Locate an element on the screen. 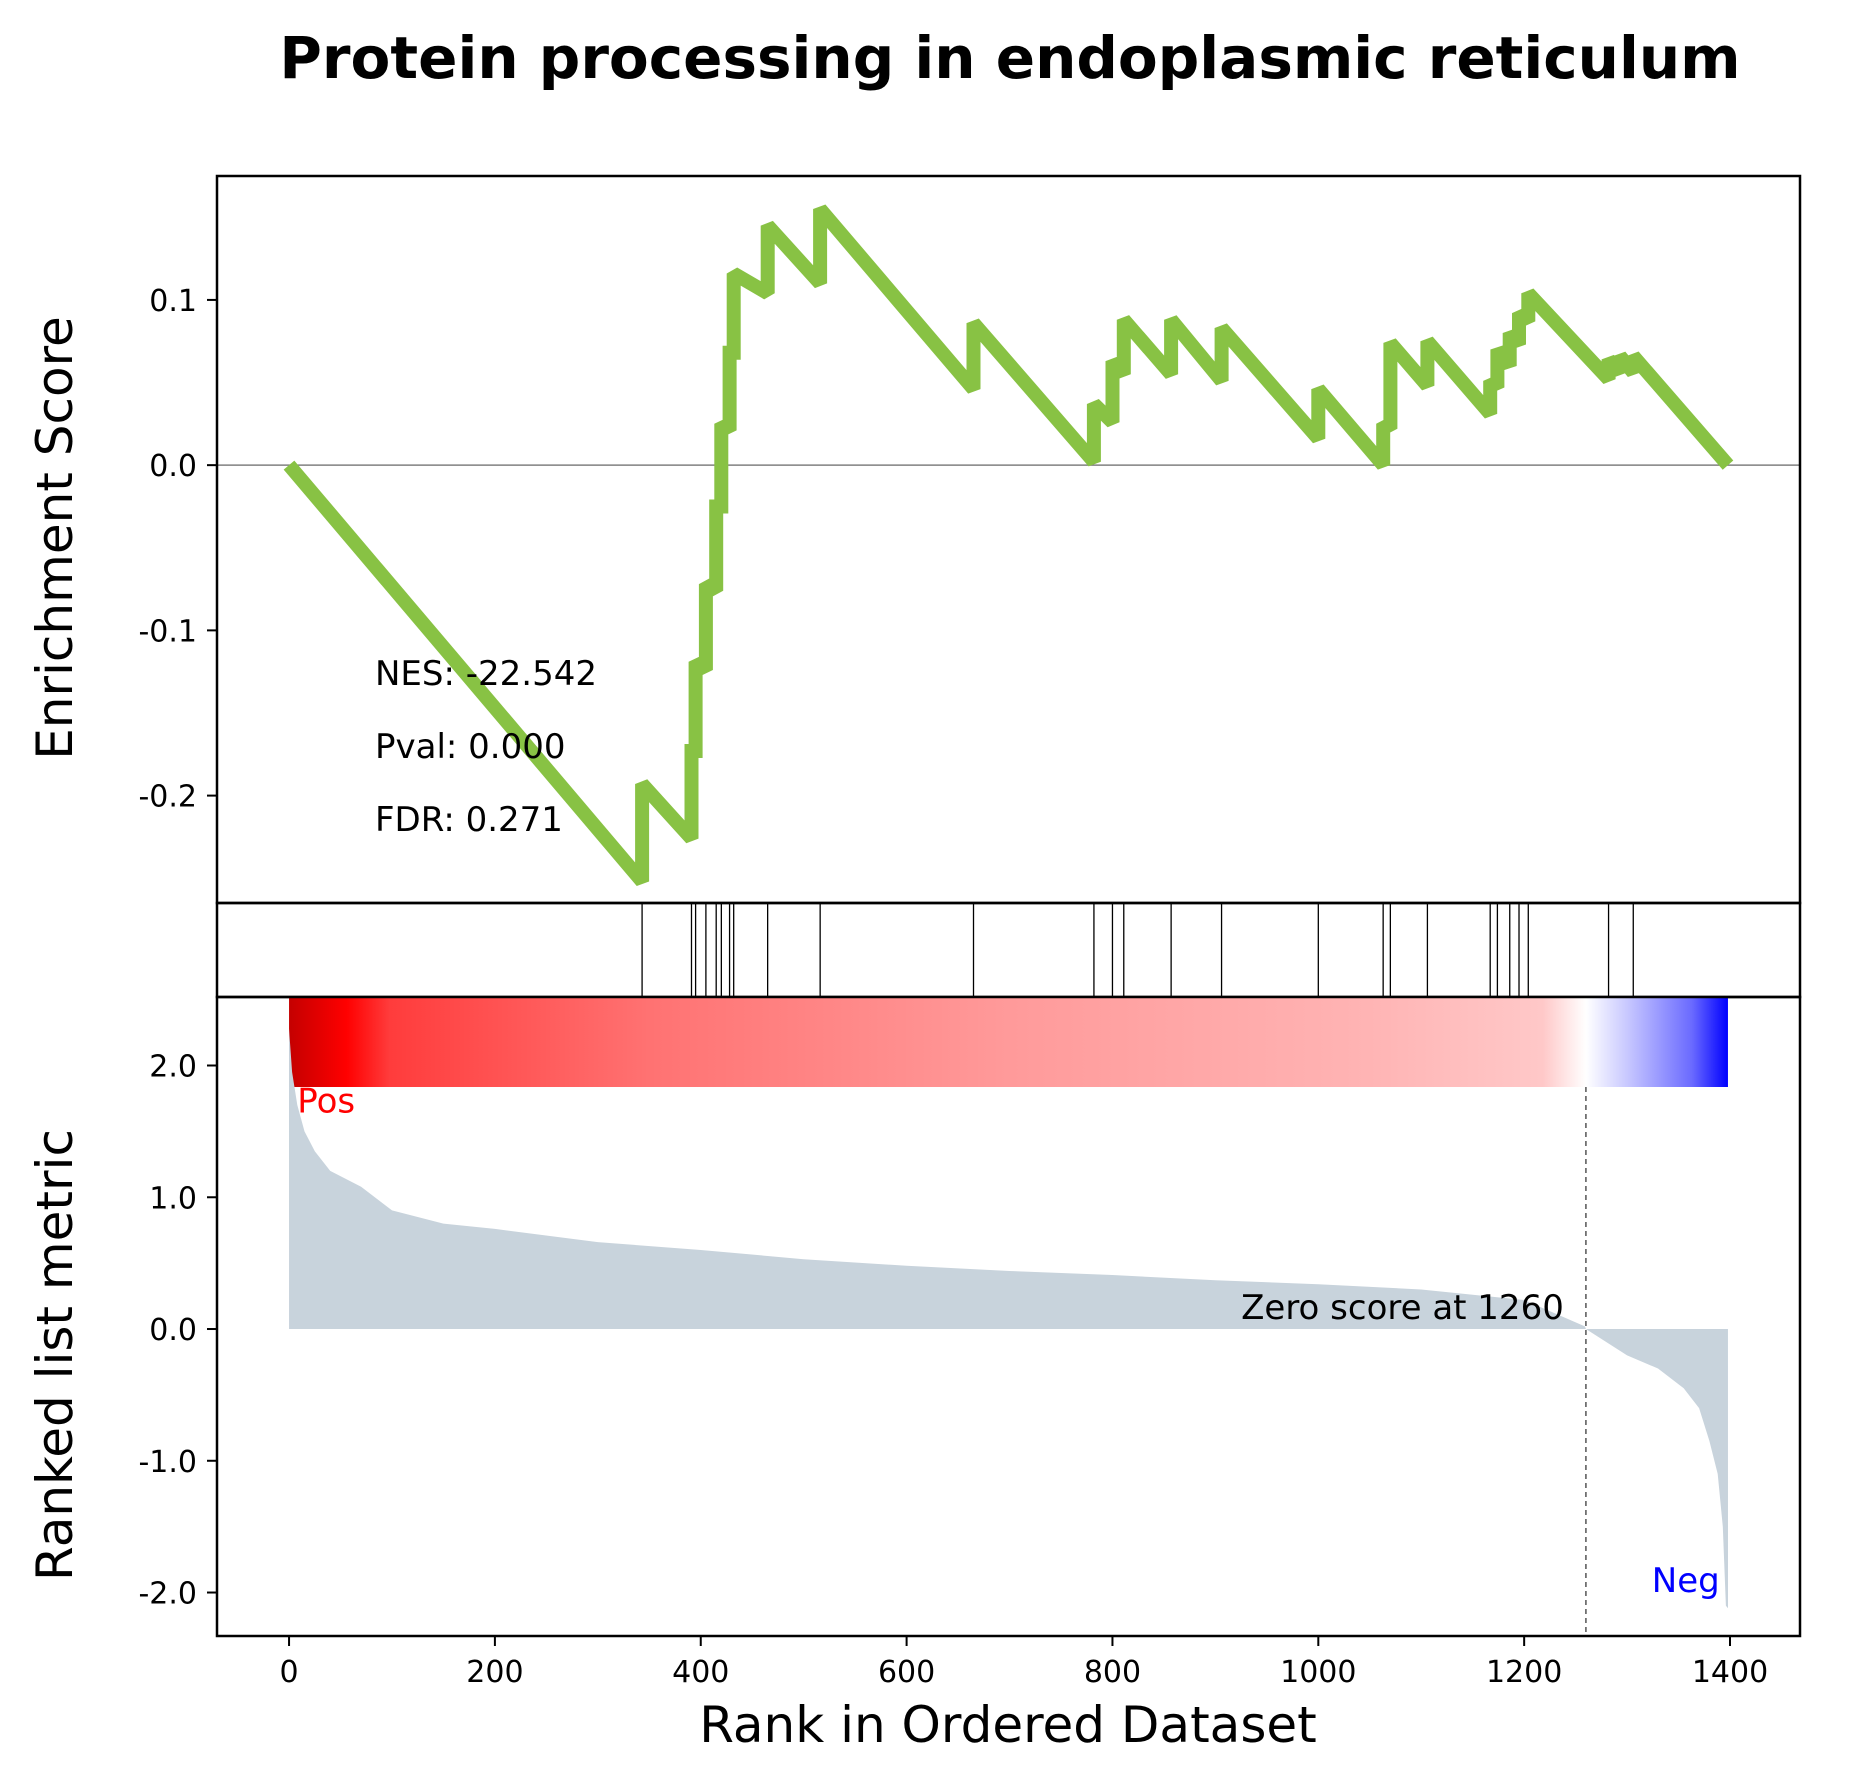 This screenshot has height=1786, width=1864. rank-heatmap-panel is located at coordinates (1008, 1042).